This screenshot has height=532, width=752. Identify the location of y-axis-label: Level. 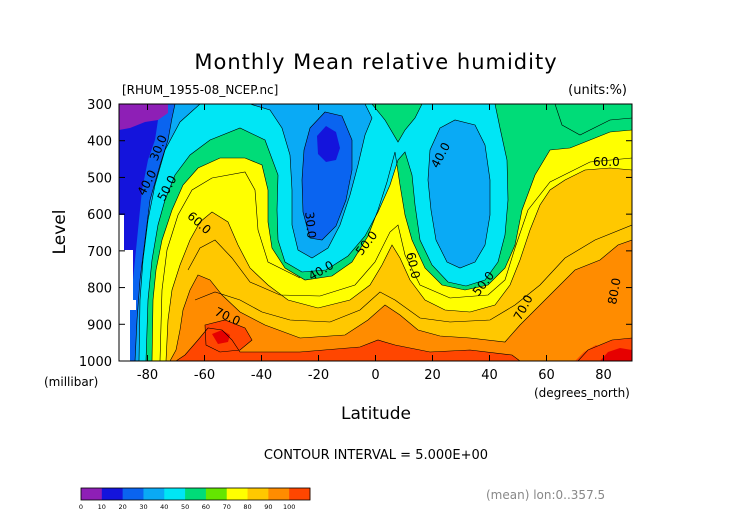
(60, 232).